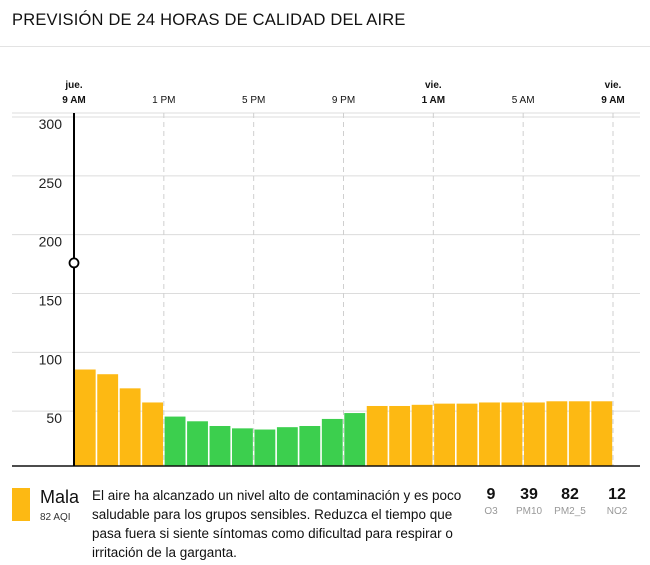 The height and width of the screenshot is (565, 650). I want to click on pollutant-name: O3, so click(491, 511).